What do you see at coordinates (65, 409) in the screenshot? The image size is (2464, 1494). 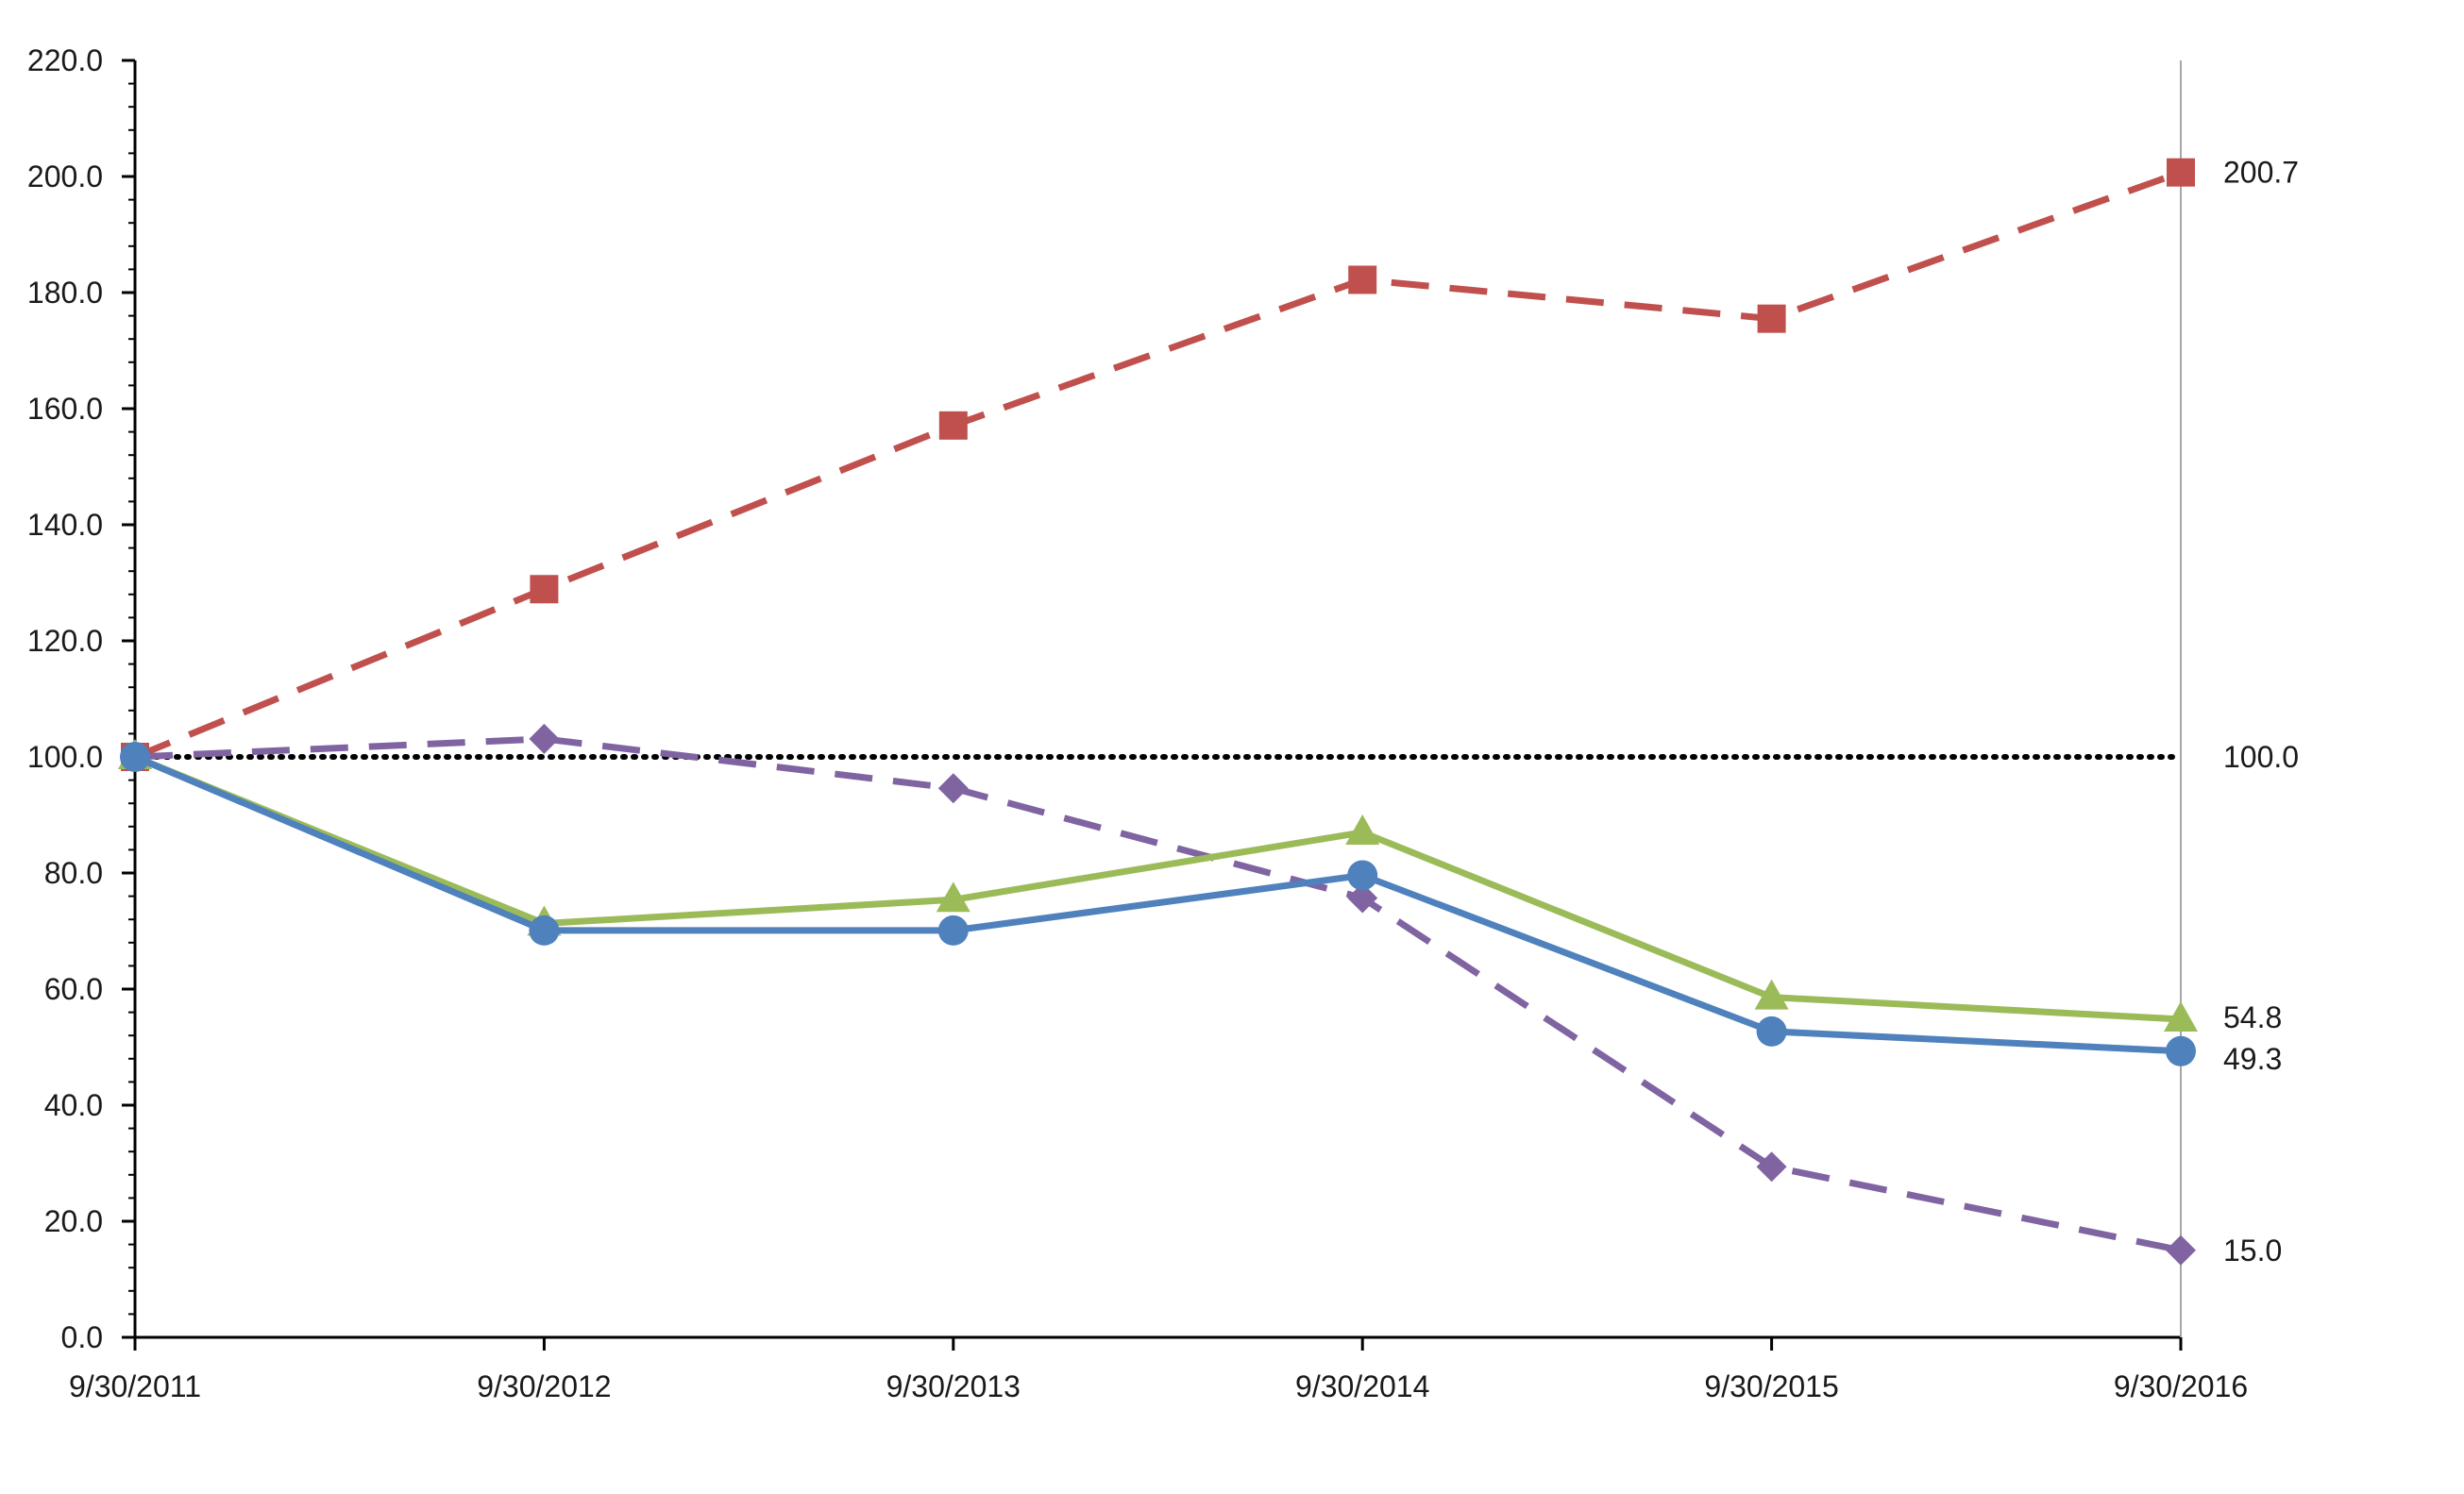 I see `y-tick-label: 160.0` at bounding box center [65, 409].